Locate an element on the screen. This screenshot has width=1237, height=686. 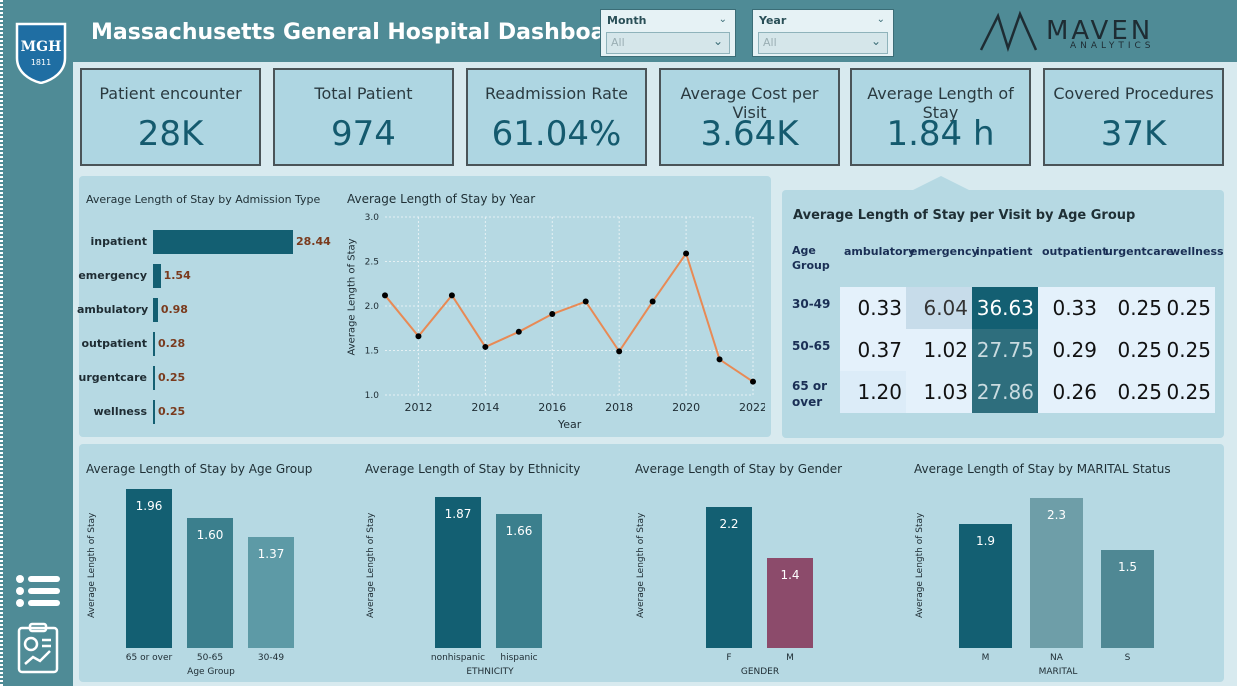
kpi-card: Patient encounter 28K is located at coordinates (170, 117).